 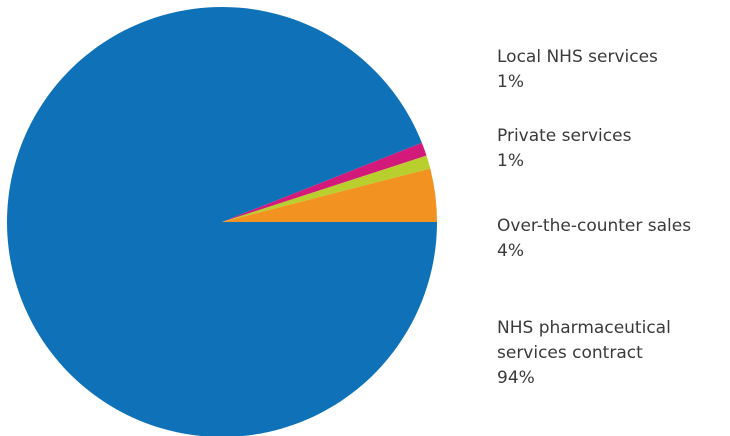 I want to click on legend-name-private-services: Private services, so click(x=564, y=136).